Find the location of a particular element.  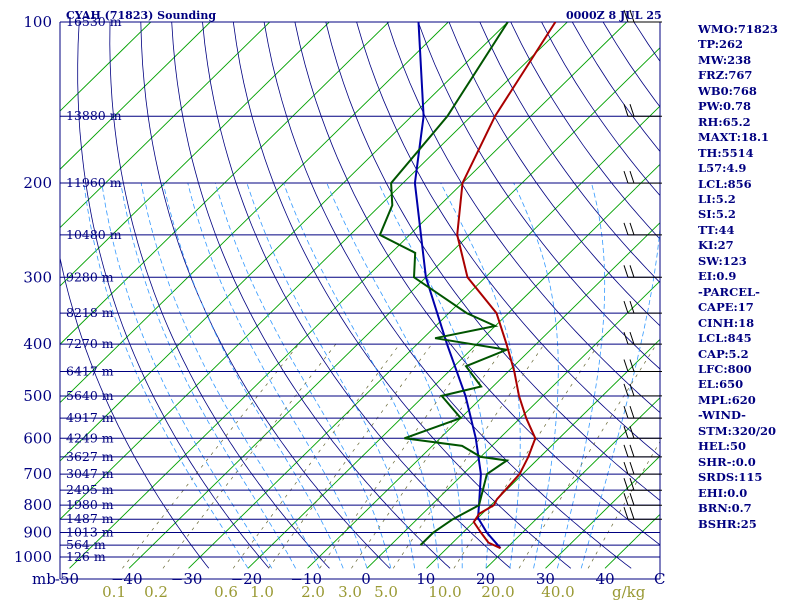

mixing-ratio-label: 1.0 is located at coordinates (262, 591).